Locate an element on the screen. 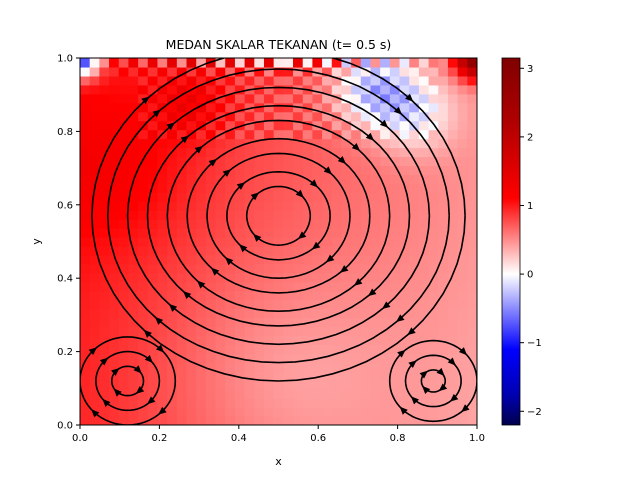  streamline is located at coordinates (278, 216).